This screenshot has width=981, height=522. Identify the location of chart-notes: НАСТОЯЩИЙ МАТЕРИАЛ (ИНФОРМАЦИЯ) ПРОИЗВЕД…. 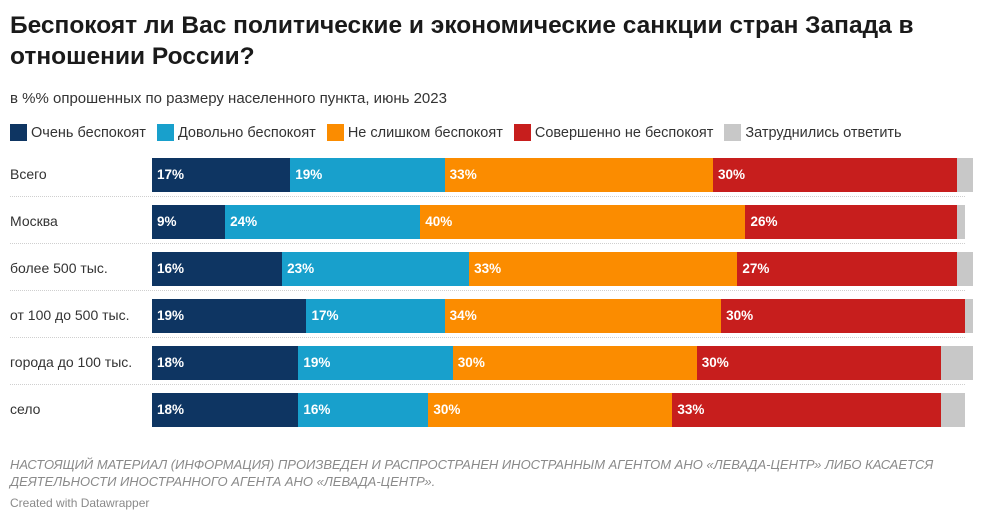
(472, 473).